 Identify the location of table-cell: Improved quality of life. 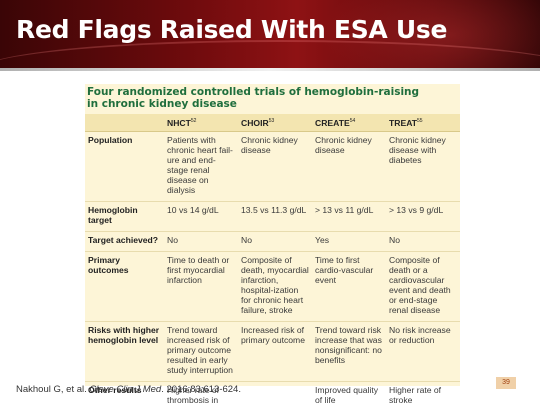
(347, 394).